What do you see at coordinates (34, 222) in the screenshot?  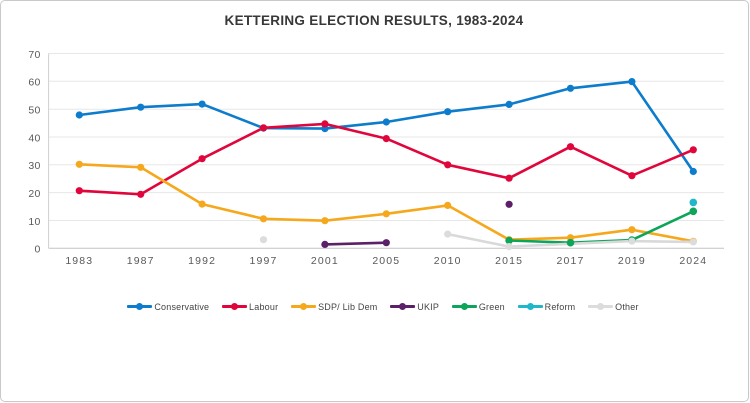 I see `svg-text: 10` at bounding box center [34, 222].